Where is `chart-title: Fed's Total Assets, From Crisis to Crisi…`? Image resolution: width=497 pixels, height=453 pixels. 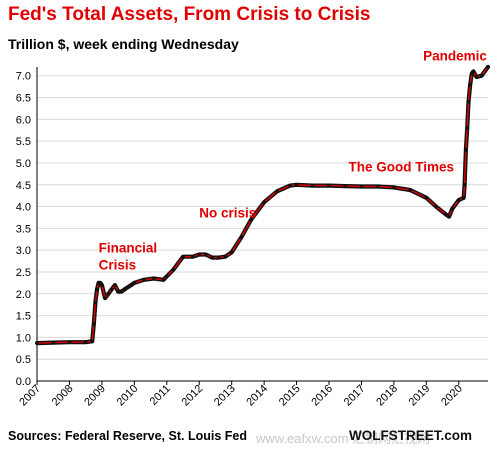
chart-title: Fed's Total Assets, From Crisis to Crisi… is located at coordinates (189, 14).